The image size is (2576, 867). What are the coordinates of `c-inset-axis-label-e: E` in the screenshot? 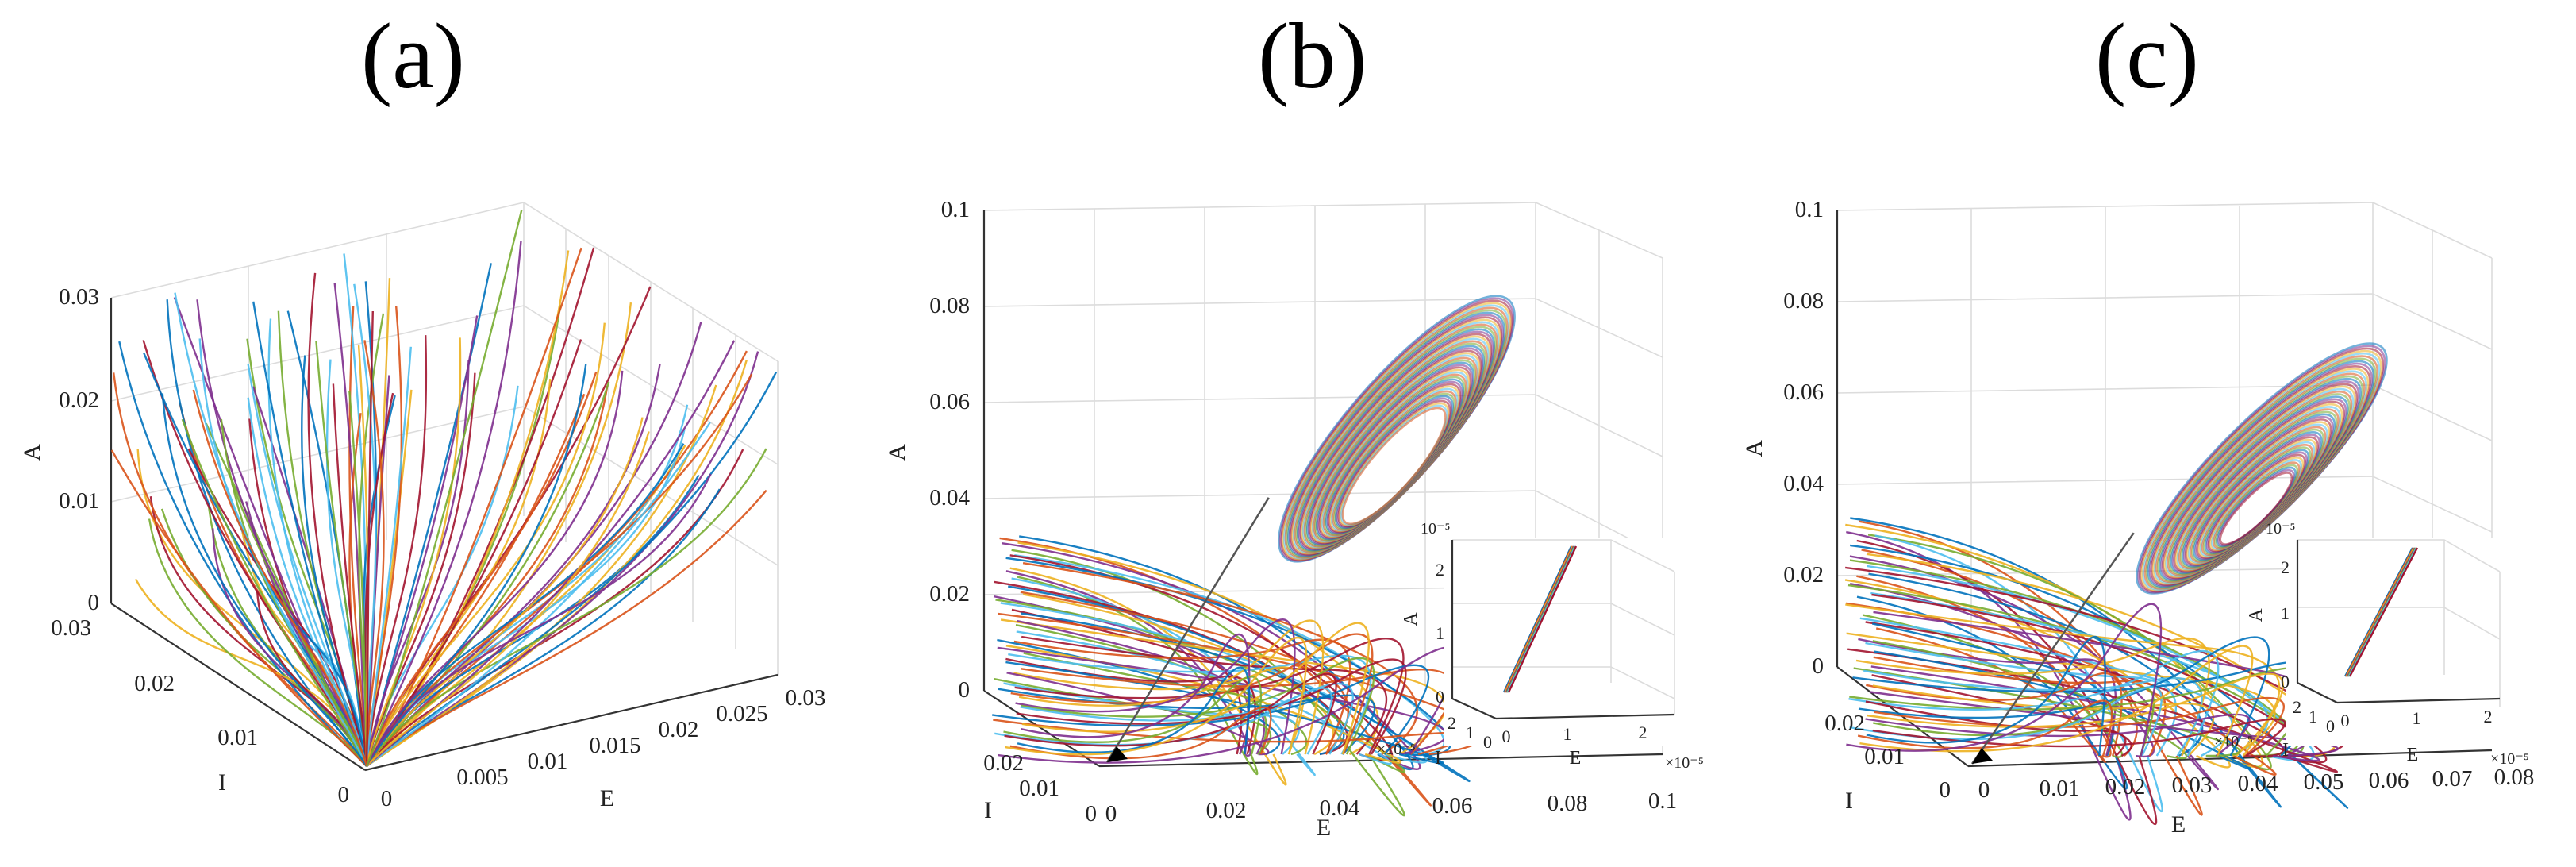 It's located at (2413, 755).